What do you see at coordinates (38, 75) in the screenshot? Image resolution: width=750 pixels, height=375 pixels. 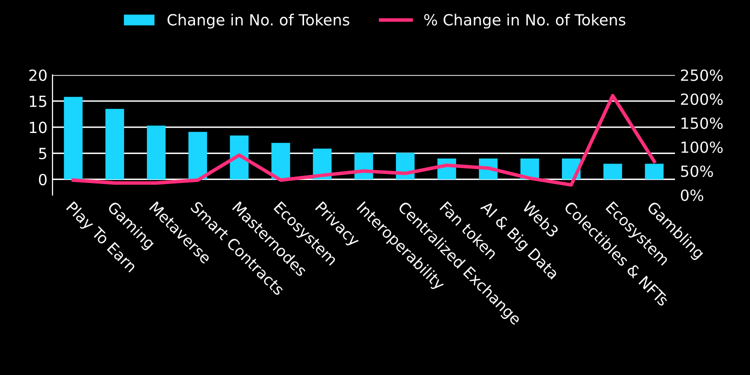 I see `y-tick-label: 20` at bounding box center [38, 75].